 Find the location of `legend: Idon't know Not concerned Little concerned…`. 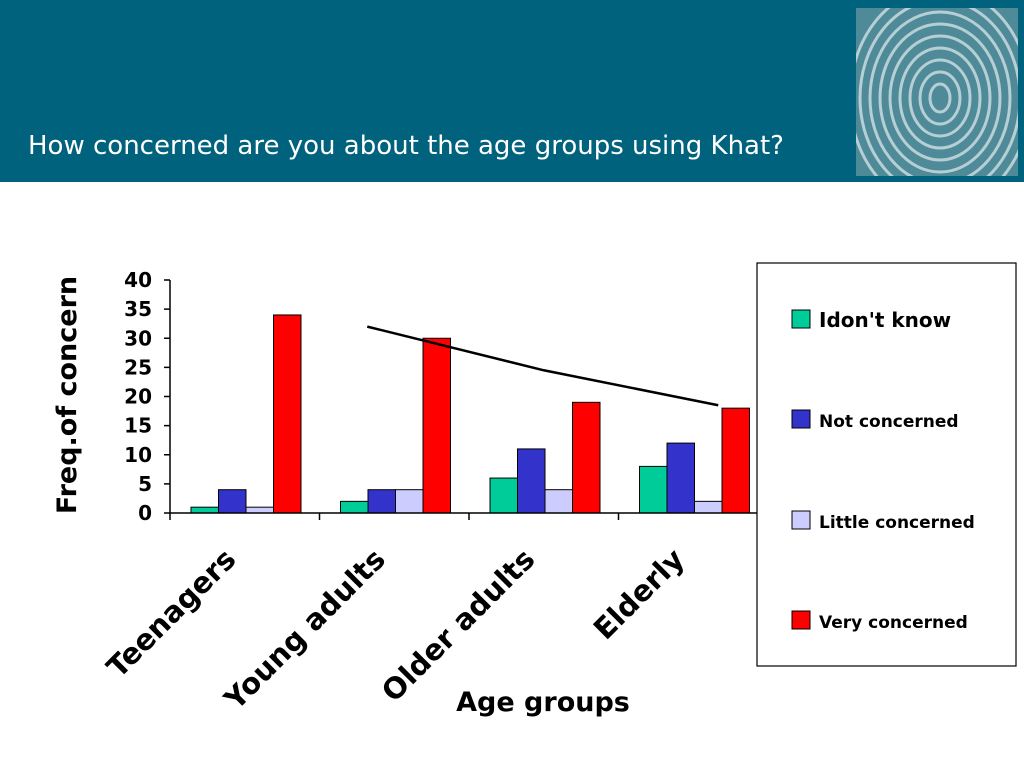

legend: Idon't know Not concerned Little concerned… is located at coordinates (886, 464).